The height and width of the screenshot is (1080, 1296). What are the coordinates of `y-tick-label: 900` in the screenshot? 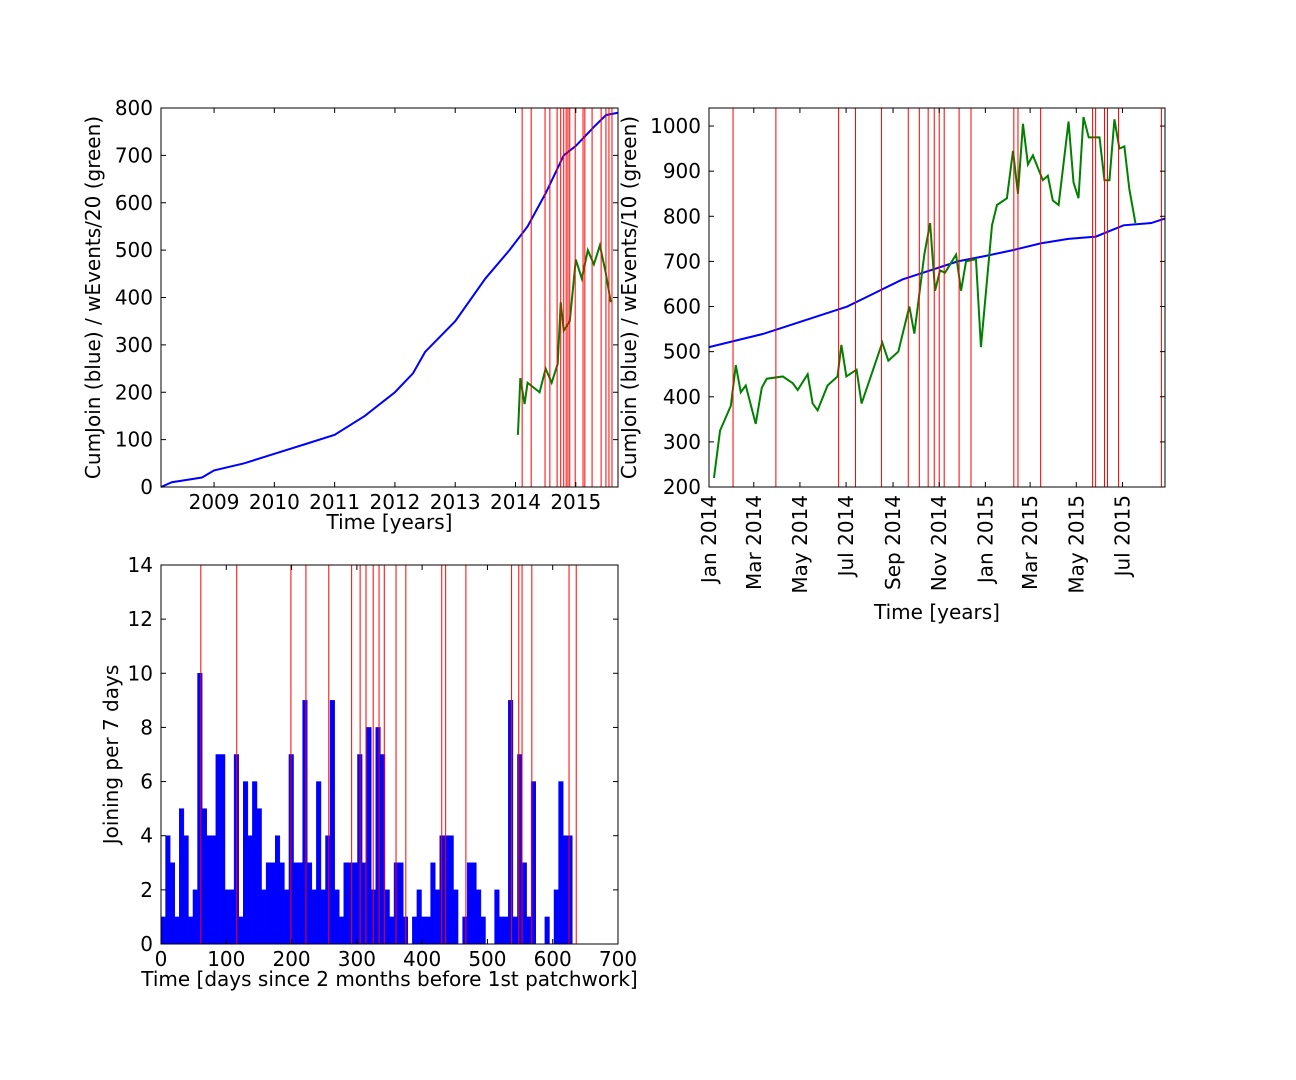 It's located at (682, 171).